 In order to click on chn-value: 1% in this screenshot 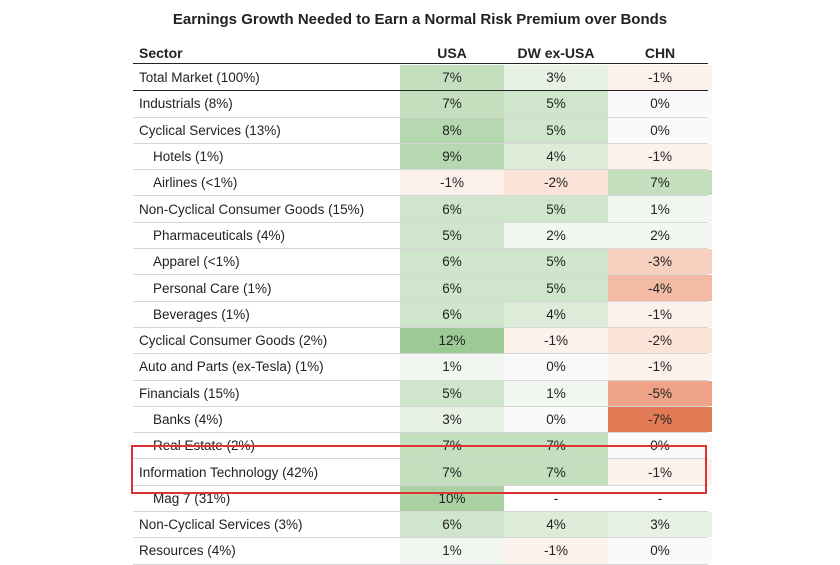, I will do `click(660, 209)`.